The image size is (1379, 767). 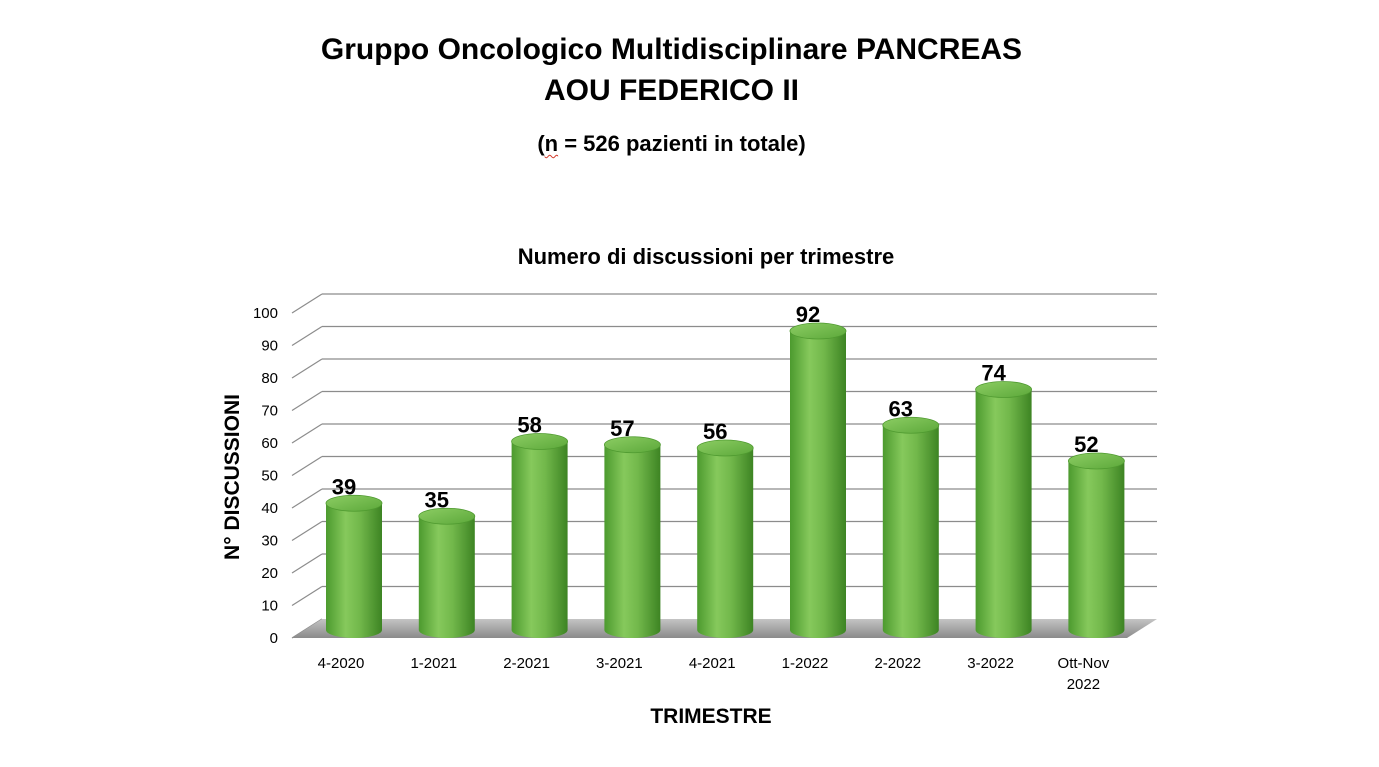 What do you see at coordinates (437, 499) in the screenshot?
I see `data-label: 35` at bounding box center [437, 499].